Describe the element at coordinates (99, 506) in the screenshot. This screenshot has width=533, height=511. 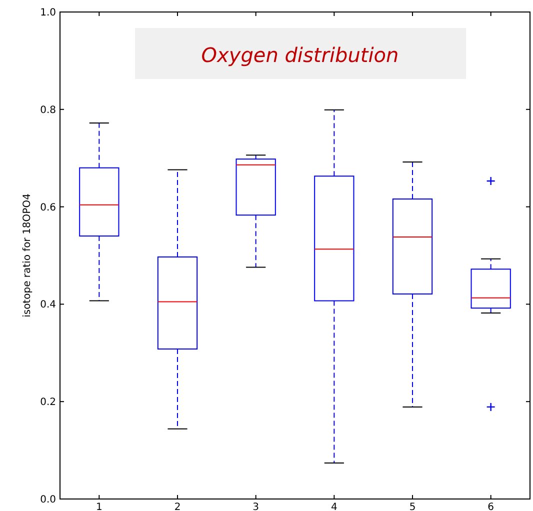
I see `x-tick-label: 1` at that location.